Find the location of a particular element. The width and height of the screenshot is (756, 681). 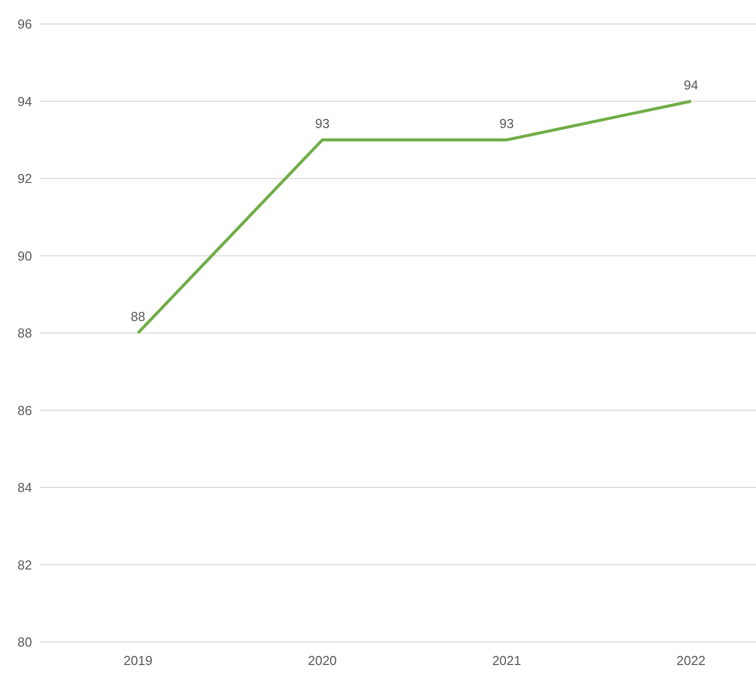

y-tick-label: 80 is located at coordinates (25, 642).